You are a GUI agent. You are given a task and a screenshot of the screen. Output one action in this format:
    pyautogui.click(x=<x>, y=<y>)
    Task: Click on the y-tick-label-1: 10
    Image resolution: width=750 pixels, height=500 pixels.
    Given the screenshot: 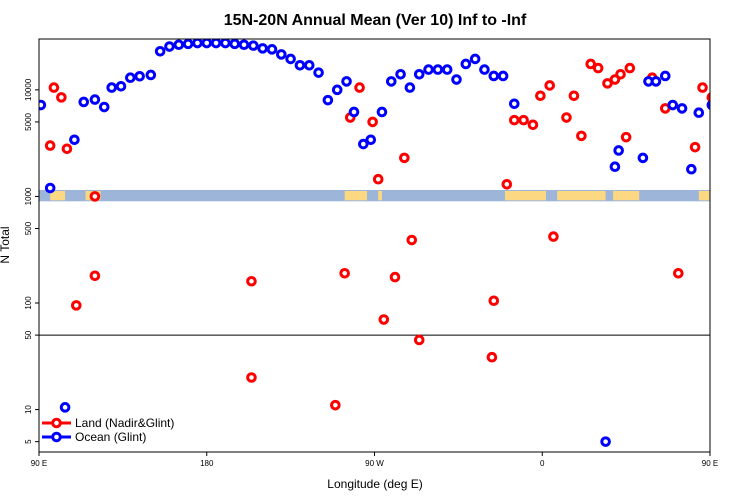 What is the action you would take?
    pyautogui.click(x=28, y=409)
    